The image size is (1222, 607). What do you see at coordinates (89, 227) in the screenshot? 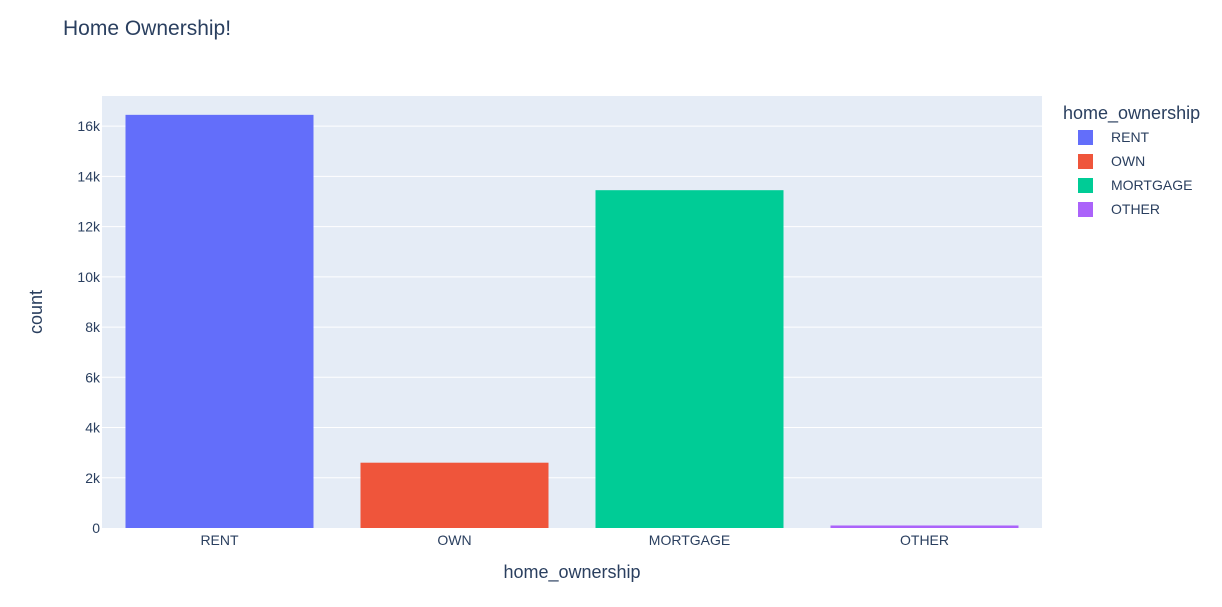
I see `y-tick-label: 12k` at bounding box center [89, 227].